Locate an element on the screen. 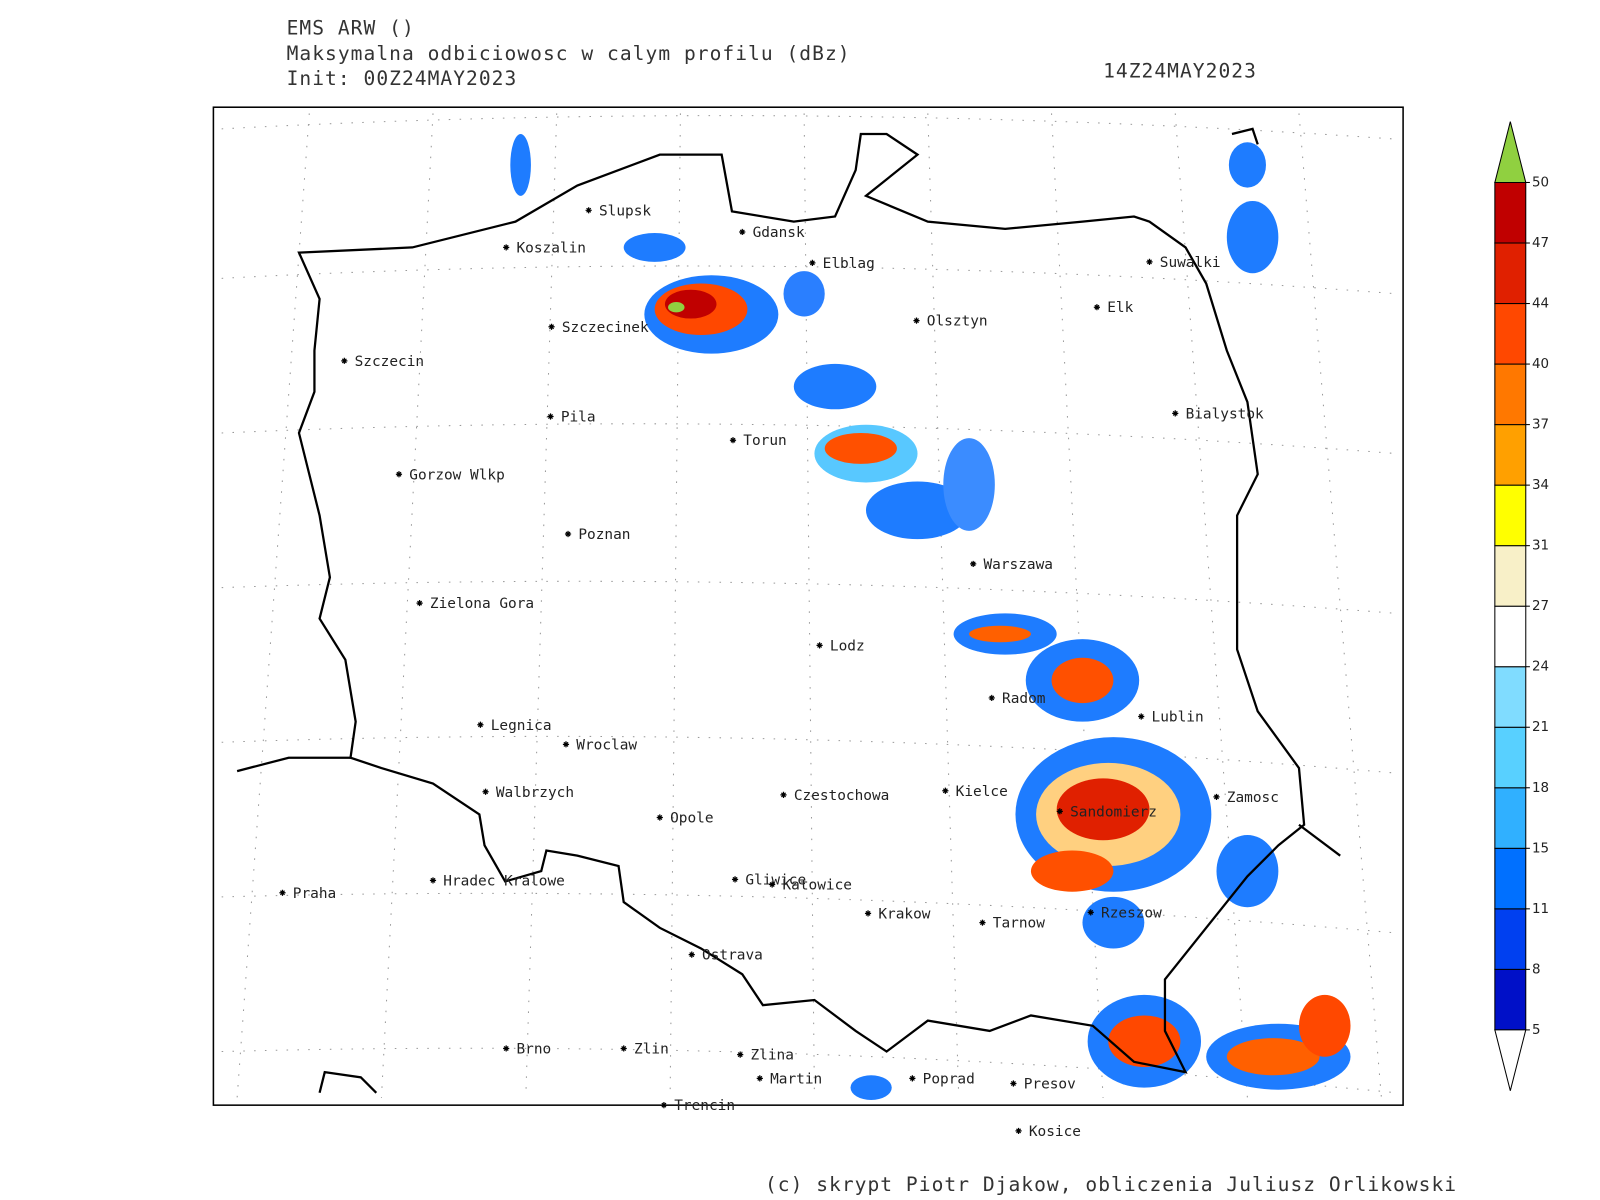  colorbar-label: 15 is located at coordinates (1540, 848).